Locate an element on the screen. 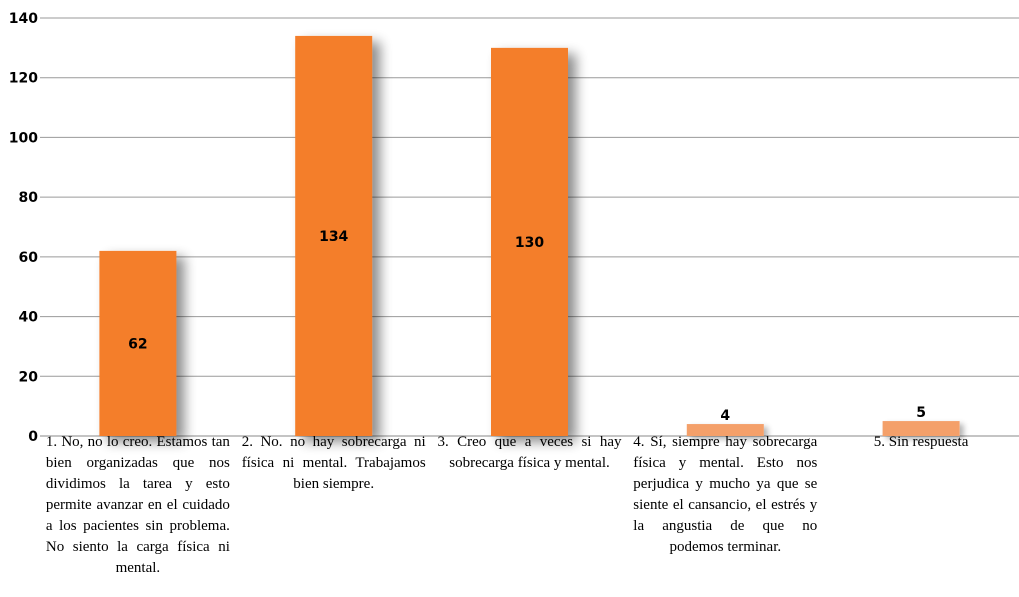 This screenshot has width=1019, height=597. y-axis-ticks: 0 20 40 60 80 100 120 140 is located at coordinates (23, 228).